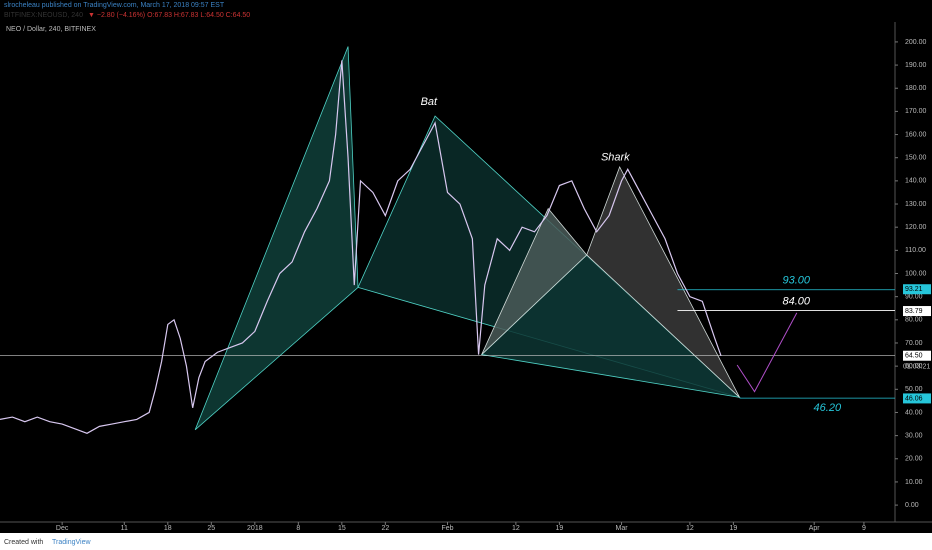 The width and height of the screenshot is (932, 550). Describe the element at coordinates (916, 42) in the screenshot. I see `y-tick-label: 200.00` at that location.